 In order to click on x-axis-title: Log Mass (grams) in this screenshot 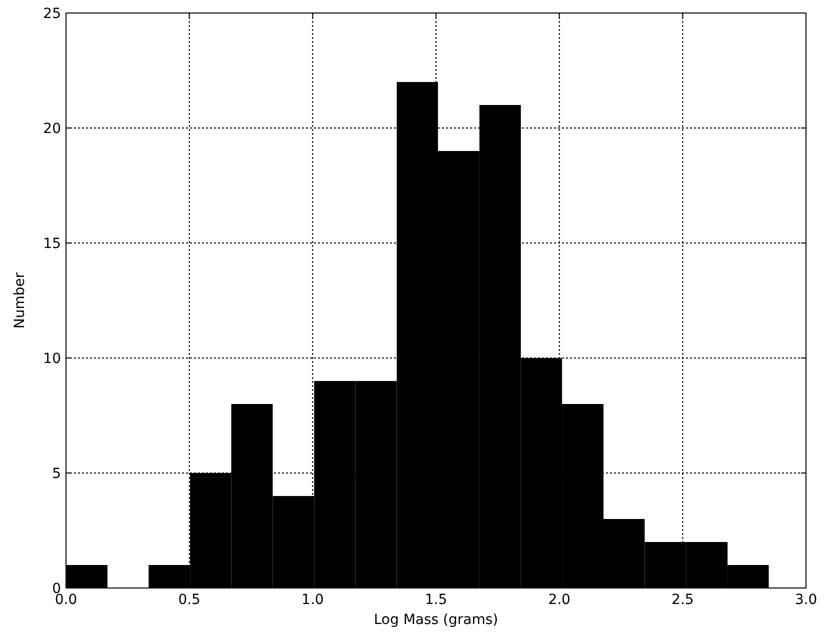, I will do `click(436, 620)`.